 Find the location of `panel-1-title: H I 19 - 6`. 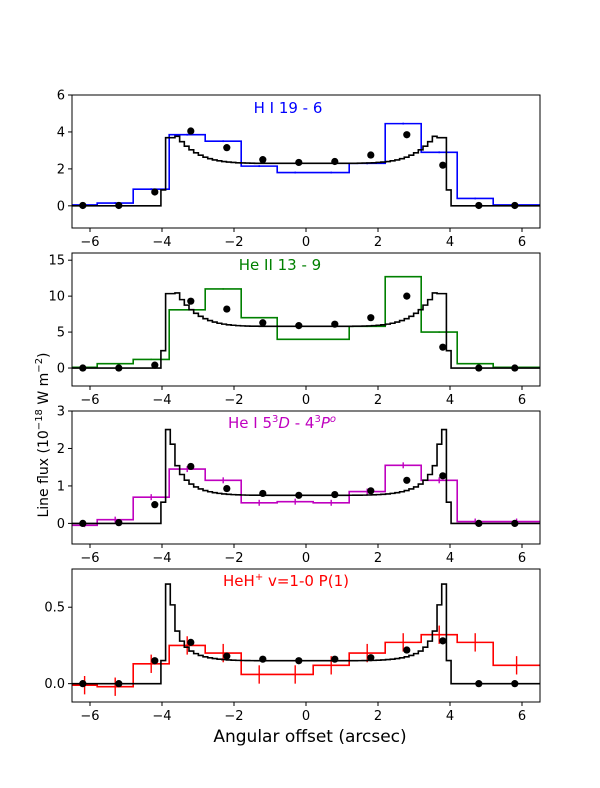

panel-1-title: H I 19 - 6 is located at coordinates (288, 108).